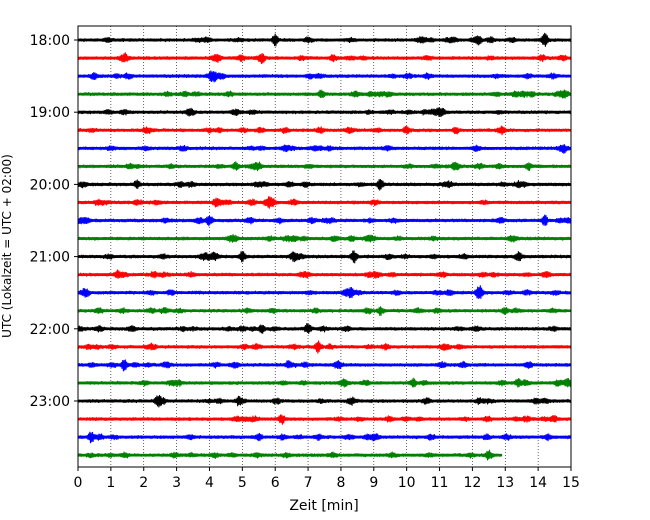  Describe the element at coordinates (571, 483) in the screenshot. I see `x-tick-label: 15` at that location.